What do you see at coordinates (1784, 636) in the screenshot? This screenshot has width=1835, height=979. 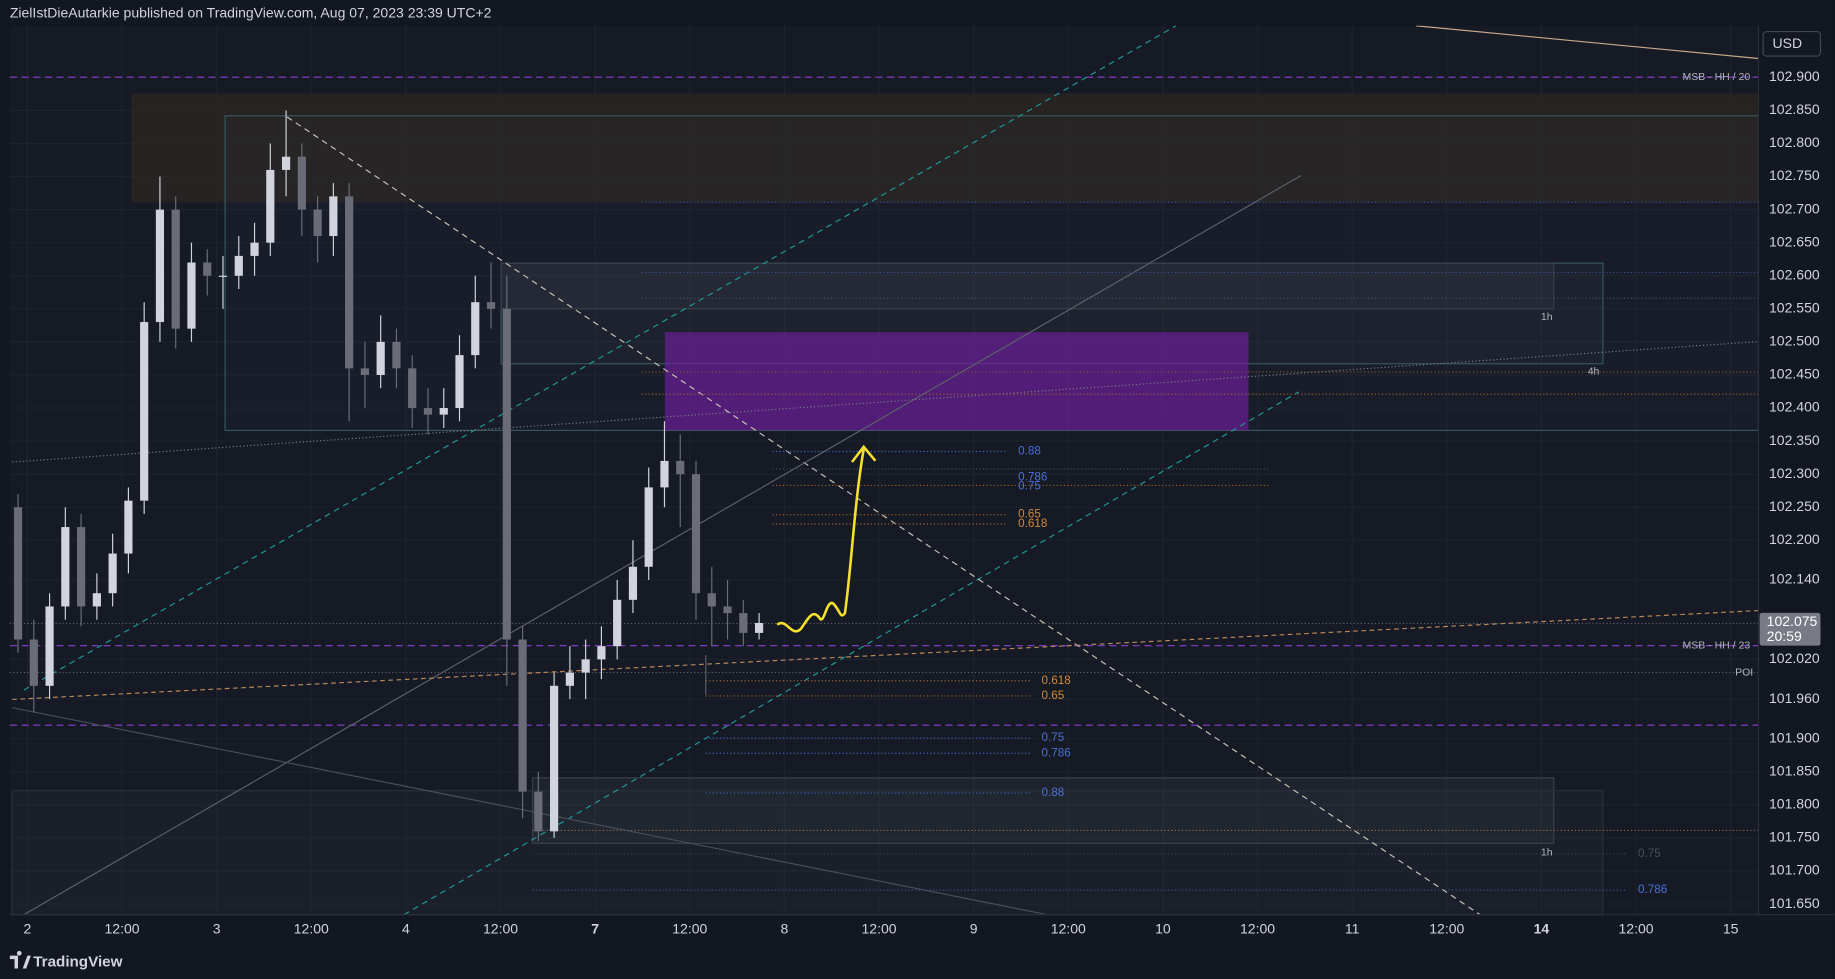 I see `countdown: 20:59` at bounding box center [1784, 636].